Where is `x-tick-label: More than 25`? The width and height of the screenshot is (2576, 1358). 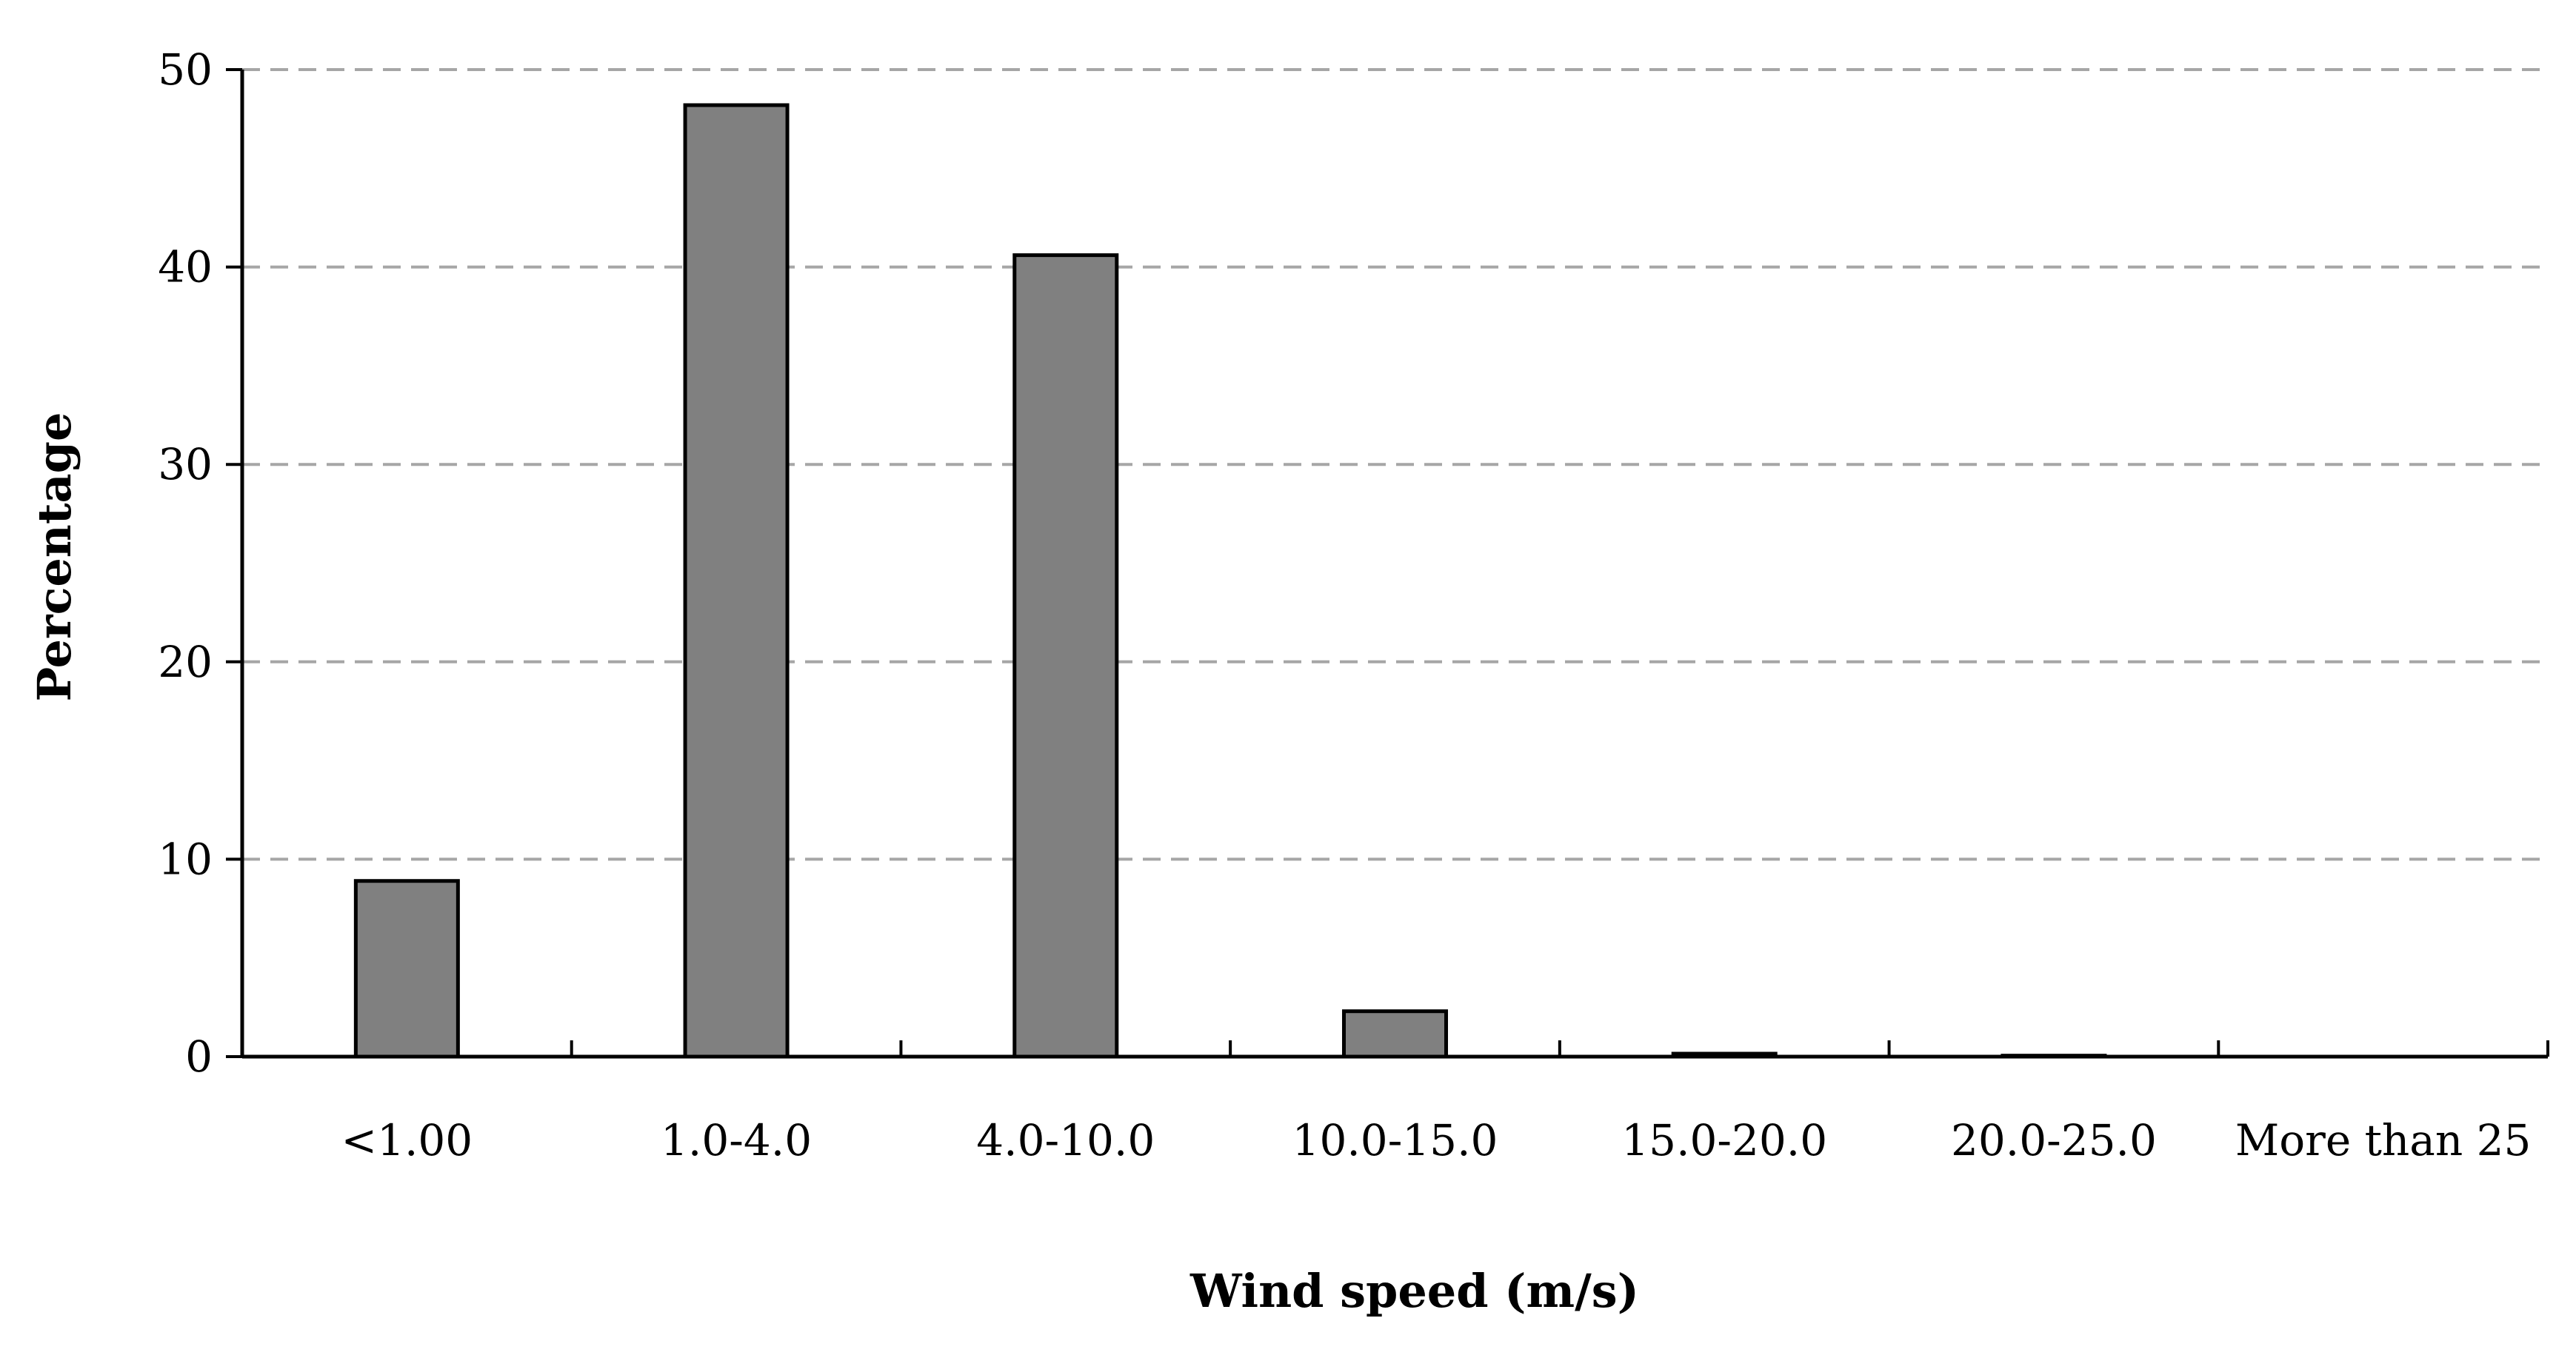
x-tick-label: More than 25 is located at coordinates (2383, 1140).